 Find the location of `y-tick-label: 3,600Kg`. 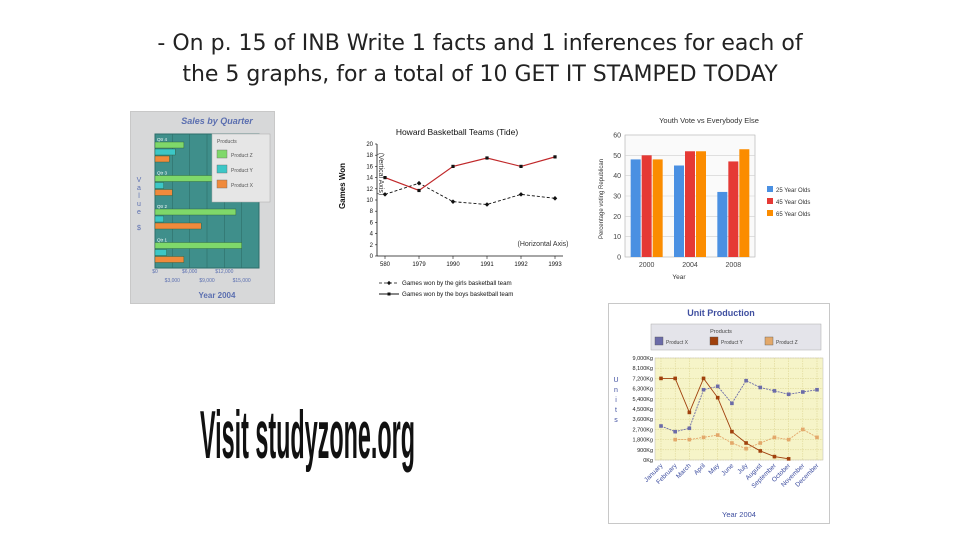

y-tick-label: 3,600Kg is located at coordinates (643, 420).